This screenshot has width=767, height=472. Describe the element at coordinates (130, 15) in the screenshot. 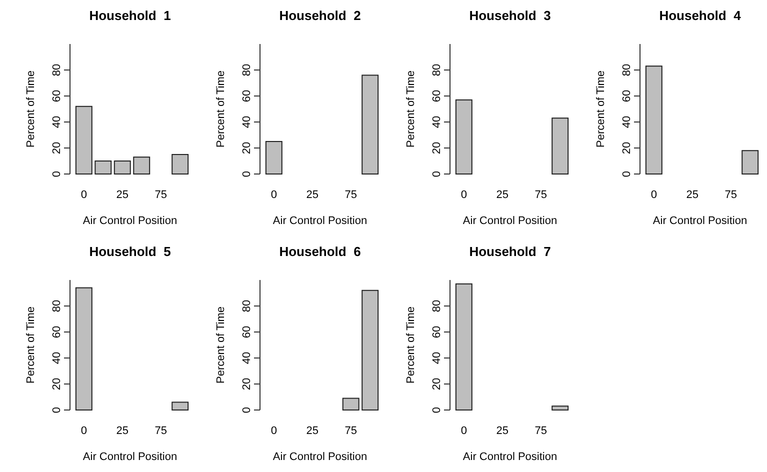

I see `chart-title: Household 1` at that location.